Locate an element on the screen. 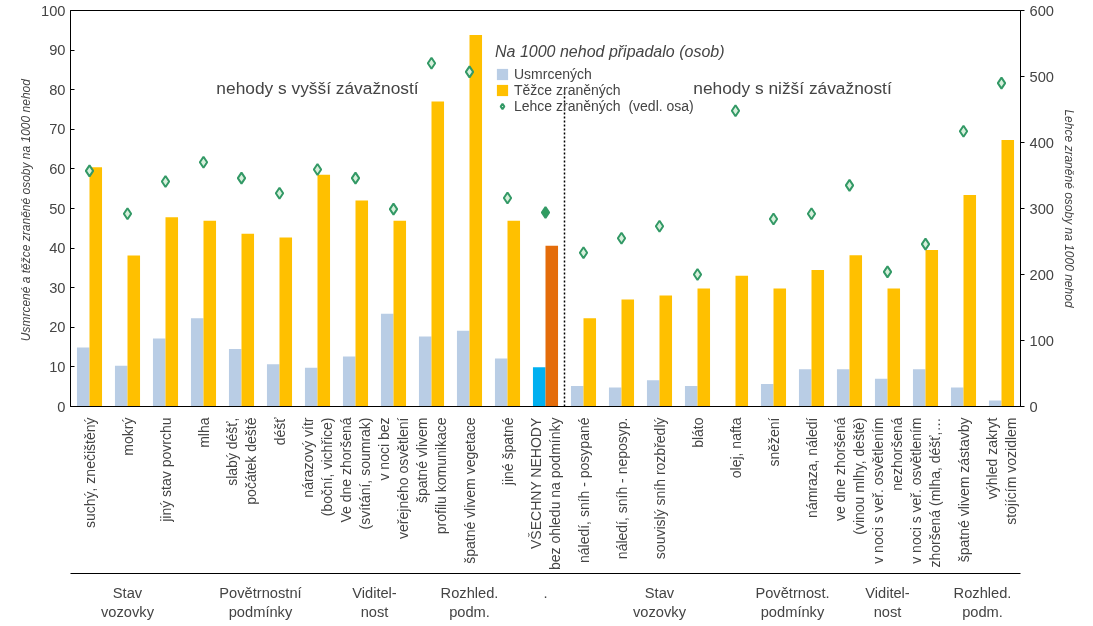 This screenshot has width=1093, height=626. x-tick-label: jiný stav povrchu is located at coordinates (165, 470).